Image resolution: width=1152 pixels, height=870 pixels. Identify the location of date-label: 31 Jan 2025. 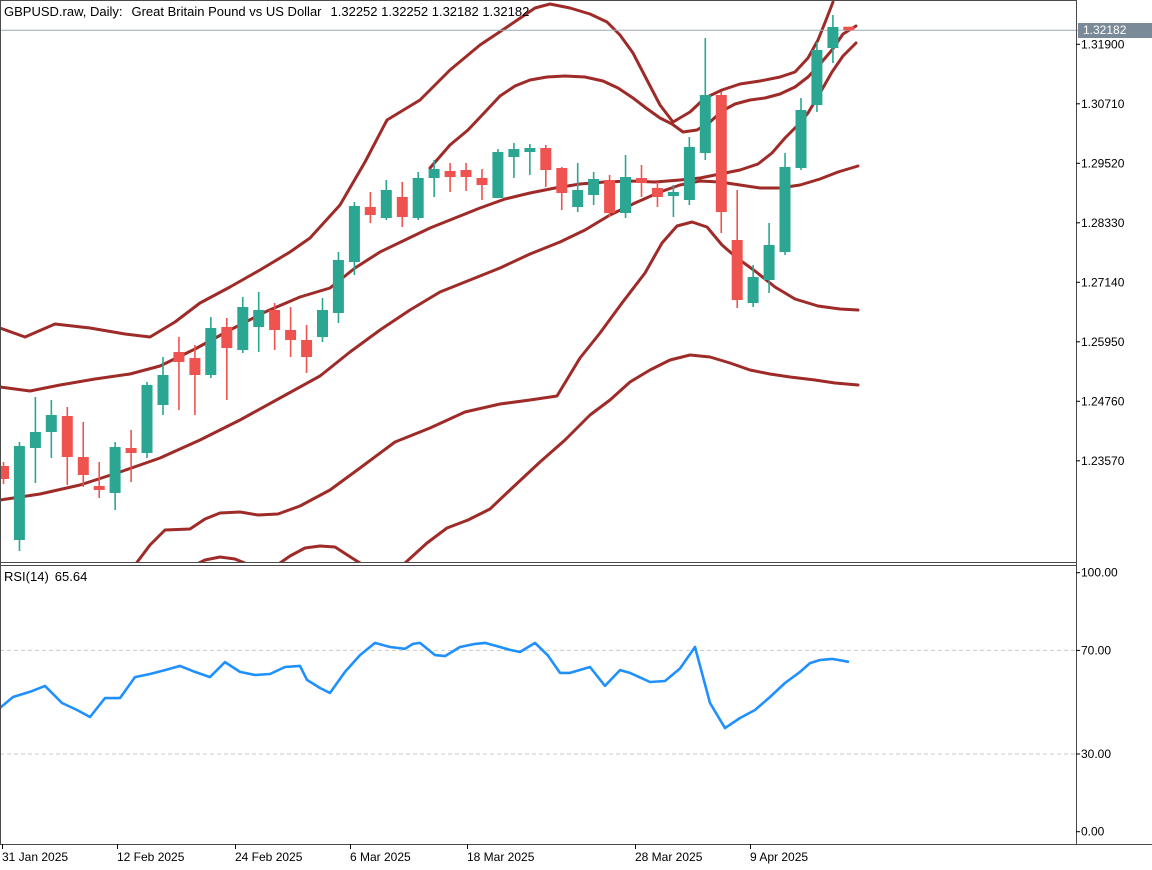
(35, 857).